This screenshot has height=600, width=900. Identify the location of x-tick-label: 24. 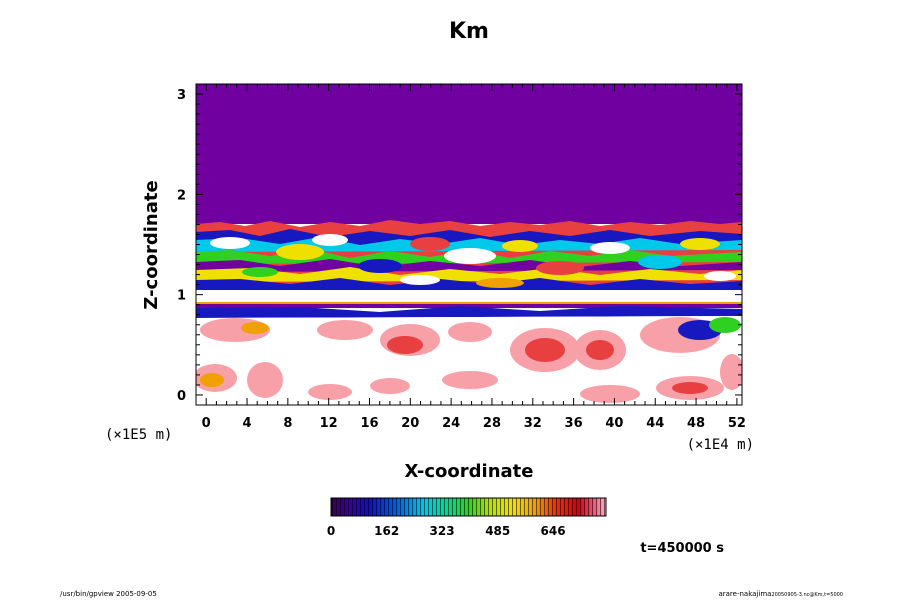
(451, 423).